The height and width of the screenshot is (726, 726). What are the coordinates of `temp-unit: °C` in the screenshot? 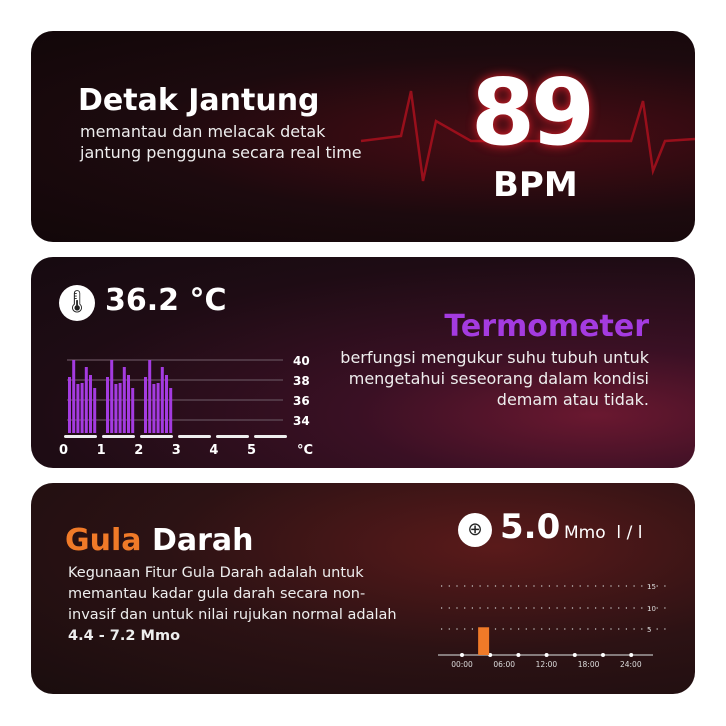 It's located at (208, 300).